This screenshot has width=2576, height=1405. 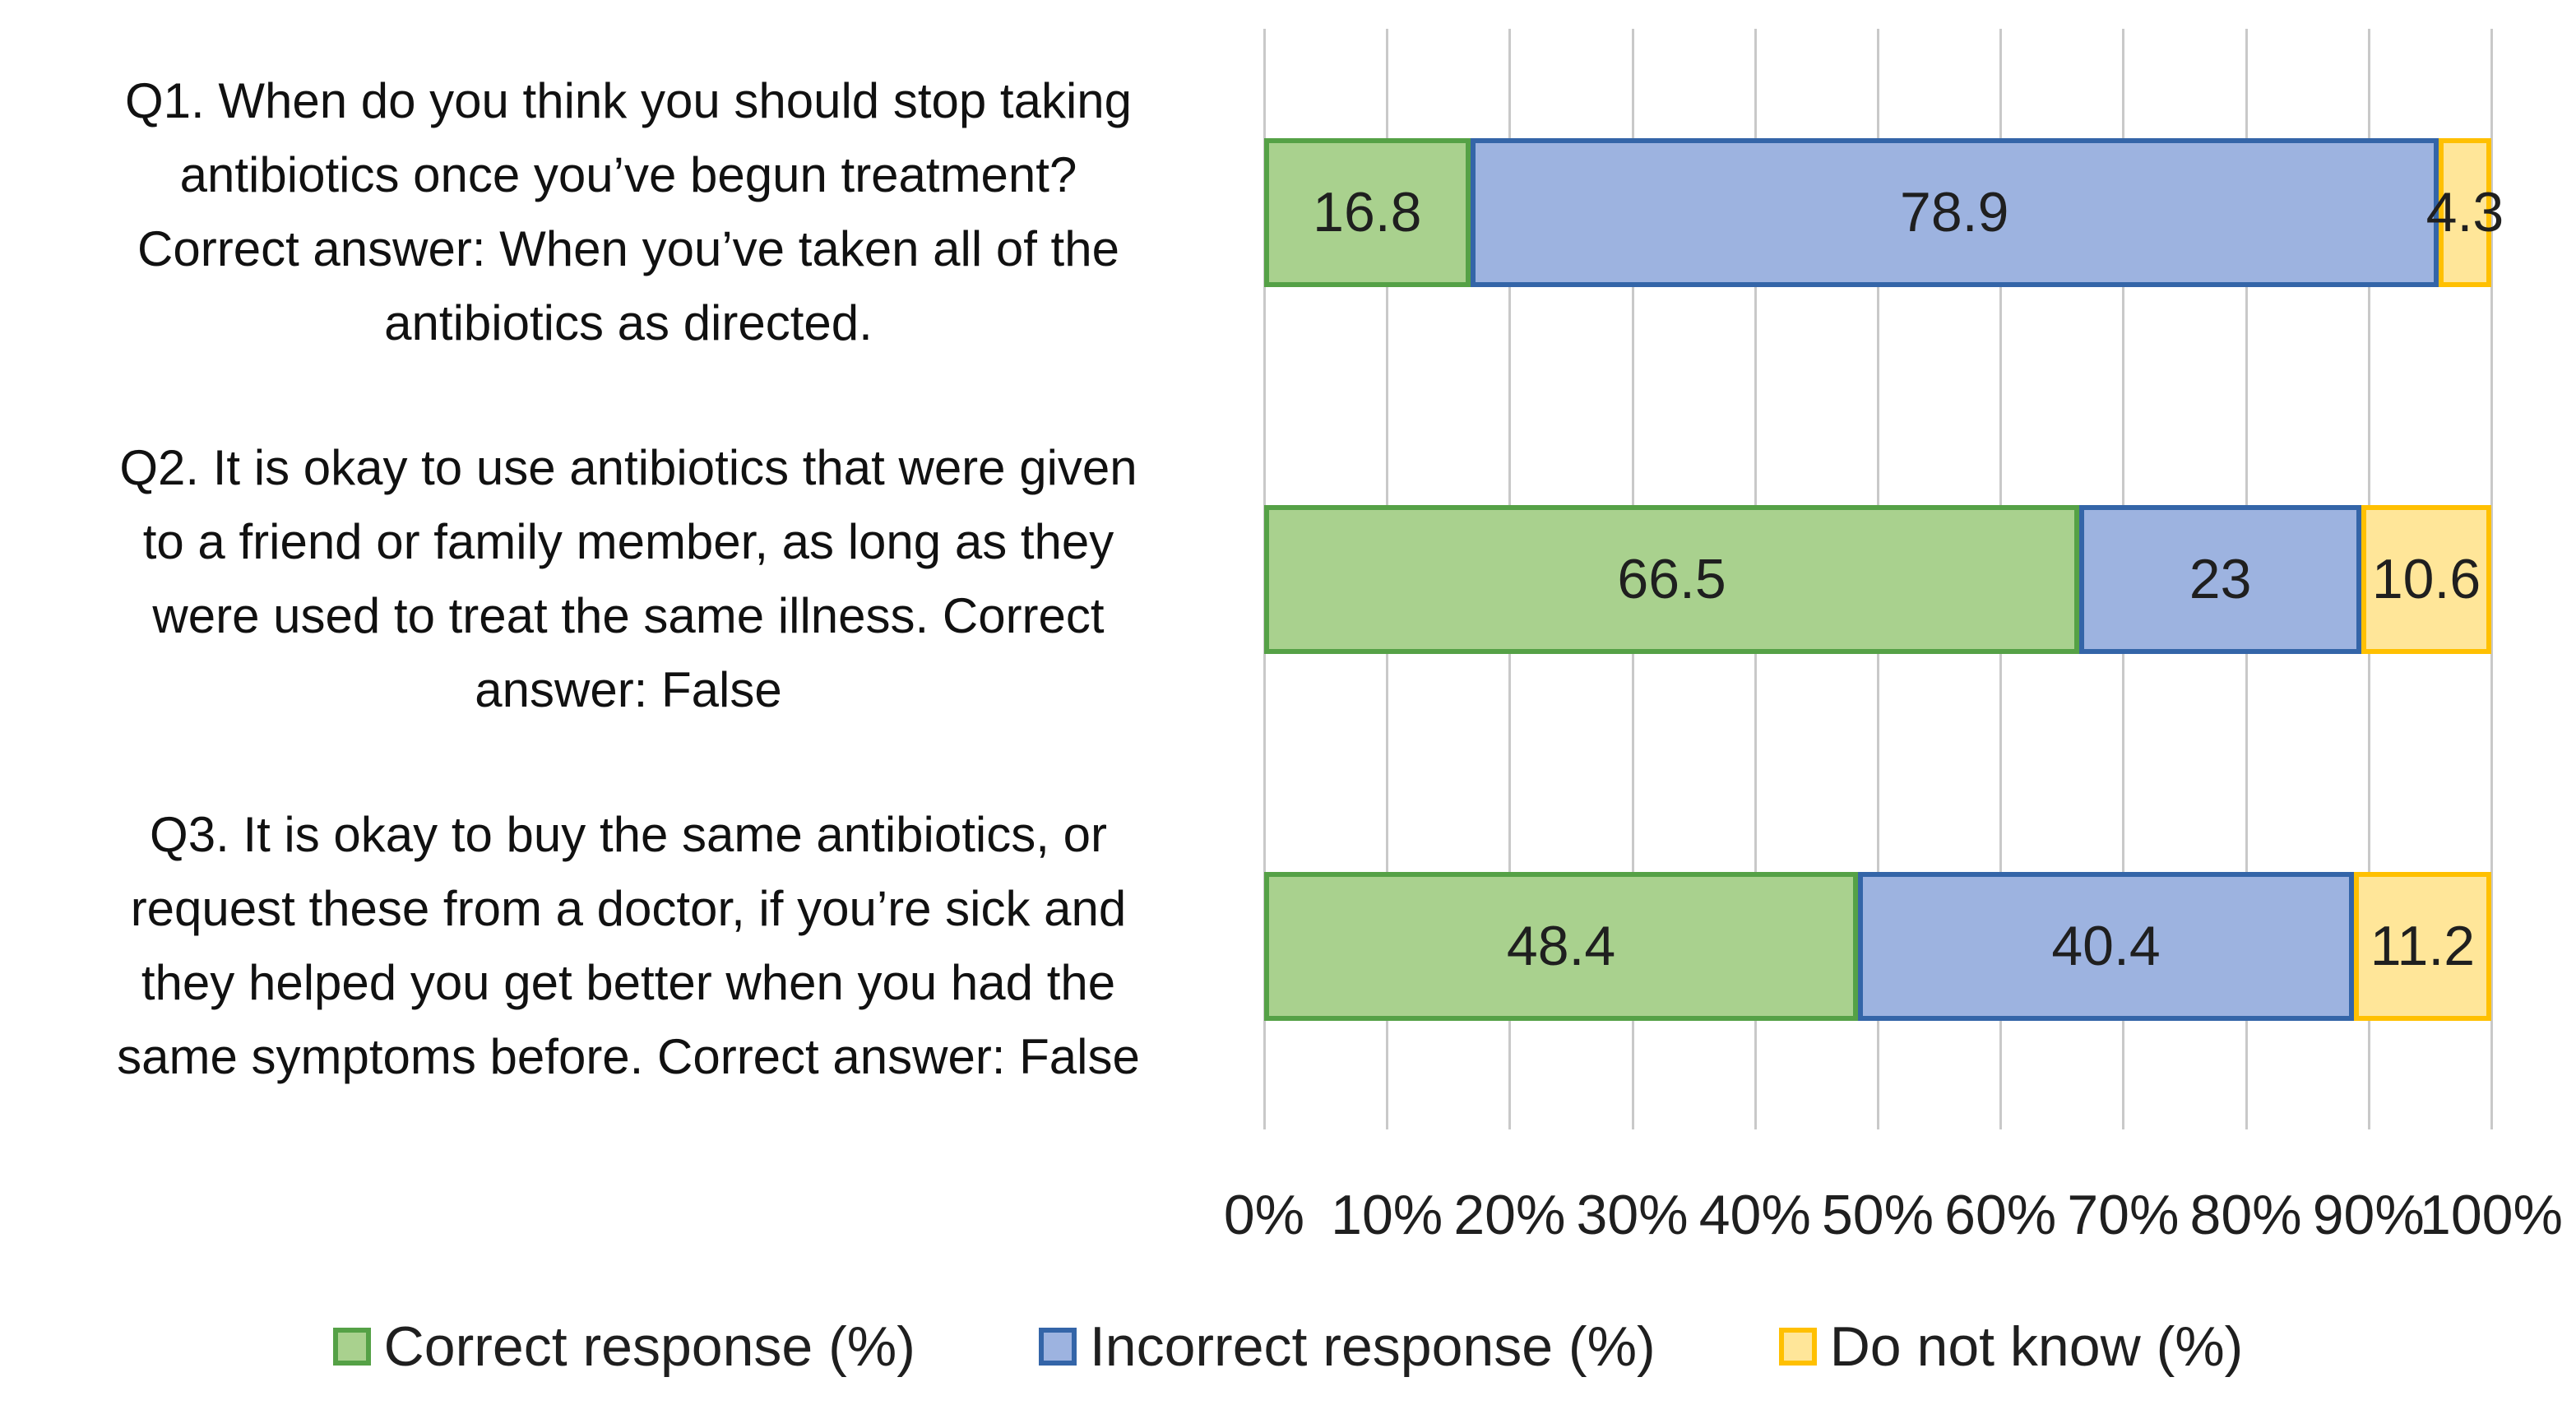 I want to click on data-label: 11.2, so click(x=2423, y=946).